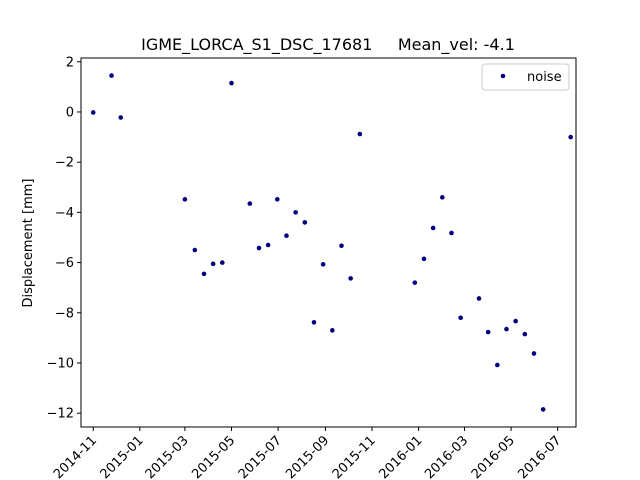  What do you see at coordinates (64, 213) in the screenshot?
I see `y-tick-label: −4` at bounding box center [64, 213].